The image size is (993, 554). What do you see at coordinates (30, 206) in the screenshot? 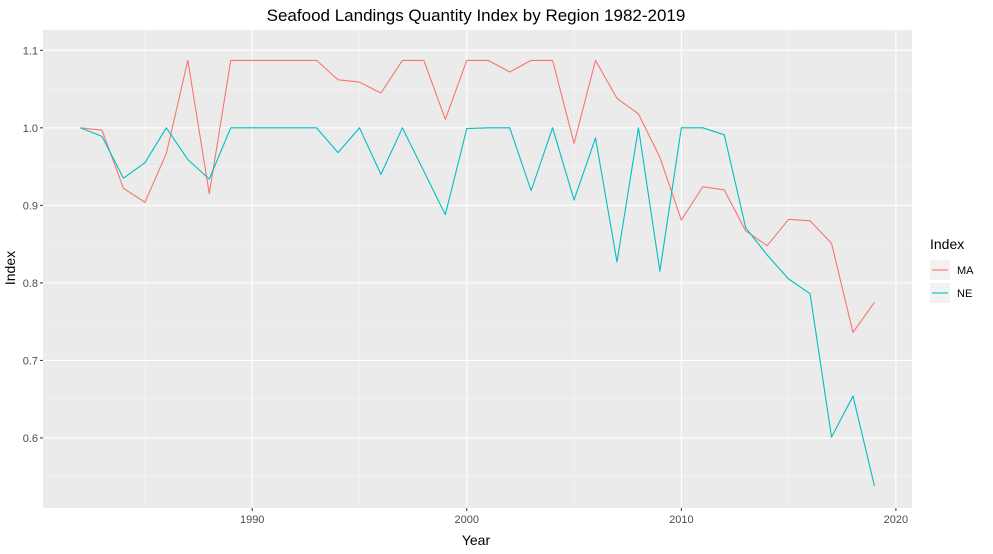
I see `y-tick-label: 0.9` at bounding box center [30, 206].